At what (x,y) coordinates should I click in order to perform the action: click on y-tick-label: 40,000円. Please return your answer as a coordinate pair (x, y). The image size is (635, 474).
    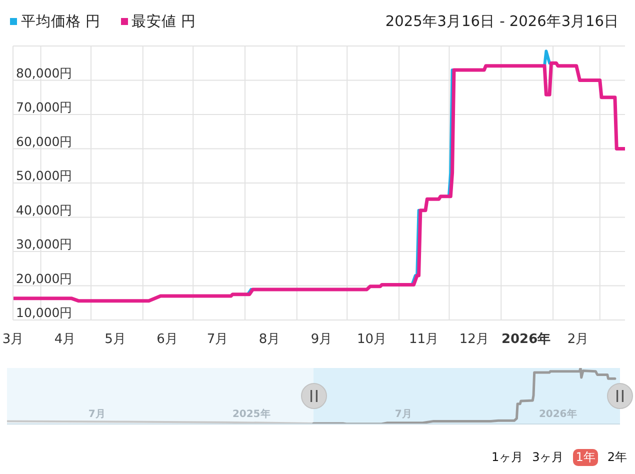
    Looking at the image, I should click on (44, 210).